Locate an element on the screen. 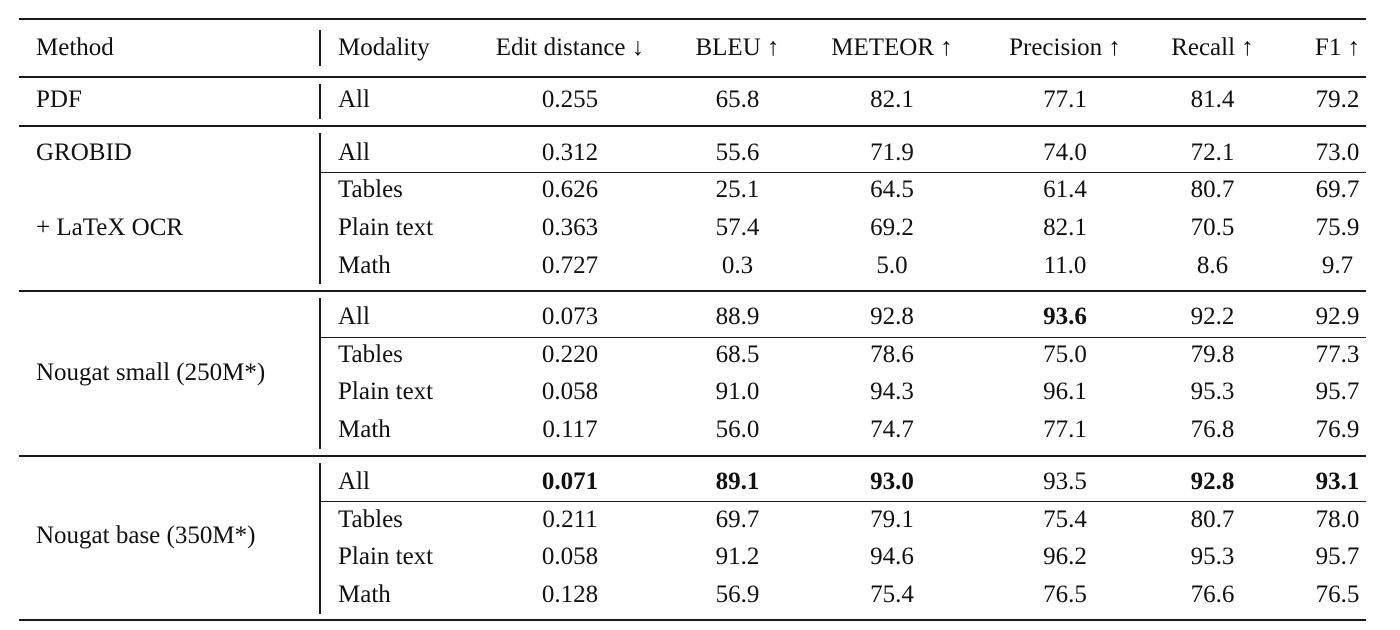 The height and width of the screenshot is (630, 1400). metric-value: 77.3 is located at coordinates (1337, 354).